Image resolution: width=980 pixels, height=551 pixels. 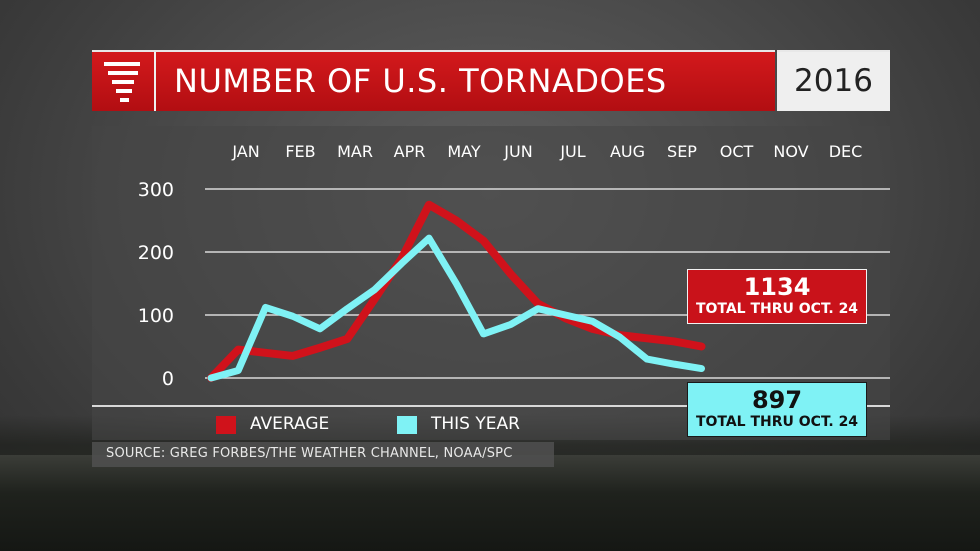 I want to click on legend-average-label: AVERAGE, so click(x=290, y=424).